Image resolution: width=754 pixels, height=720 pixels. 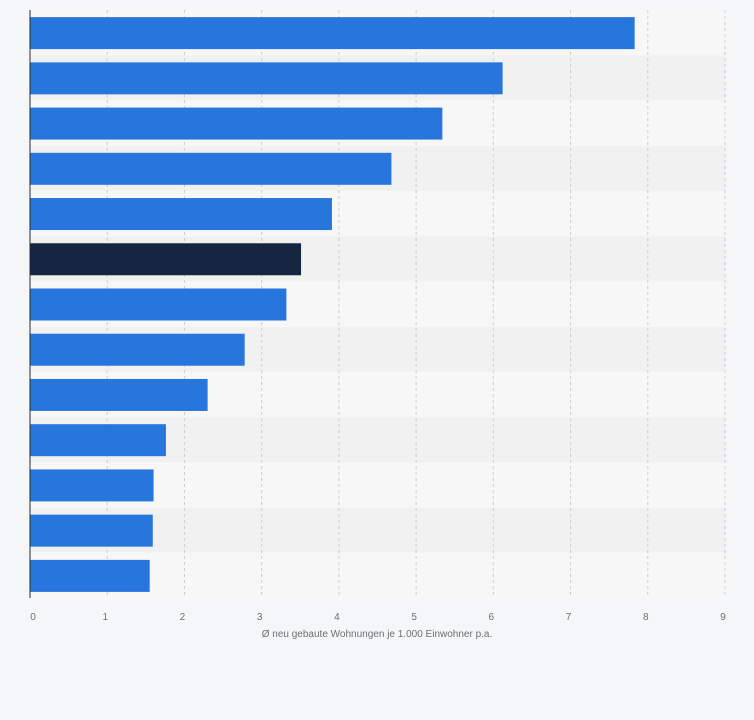 I want to click on x-tick-label: 5, so click(x=414, y=617).